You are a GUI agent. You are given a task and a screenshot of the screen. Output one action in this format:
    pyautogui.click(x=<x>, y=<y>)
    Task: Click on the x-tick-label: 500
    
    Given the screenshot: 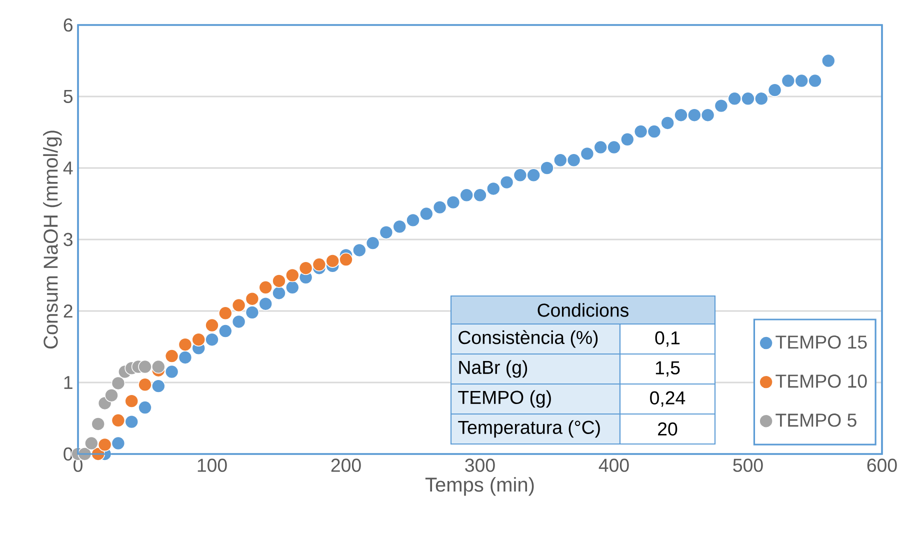 What is the action you would take?
    pyautogui.click(x=748, y=465)
    